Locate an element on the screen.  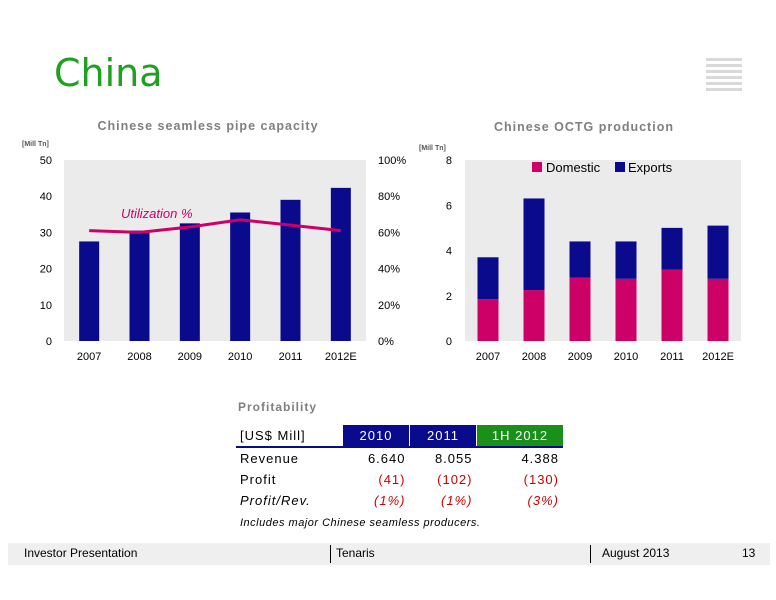
left-y-tick: 10 is located at coordinates (46, 306).